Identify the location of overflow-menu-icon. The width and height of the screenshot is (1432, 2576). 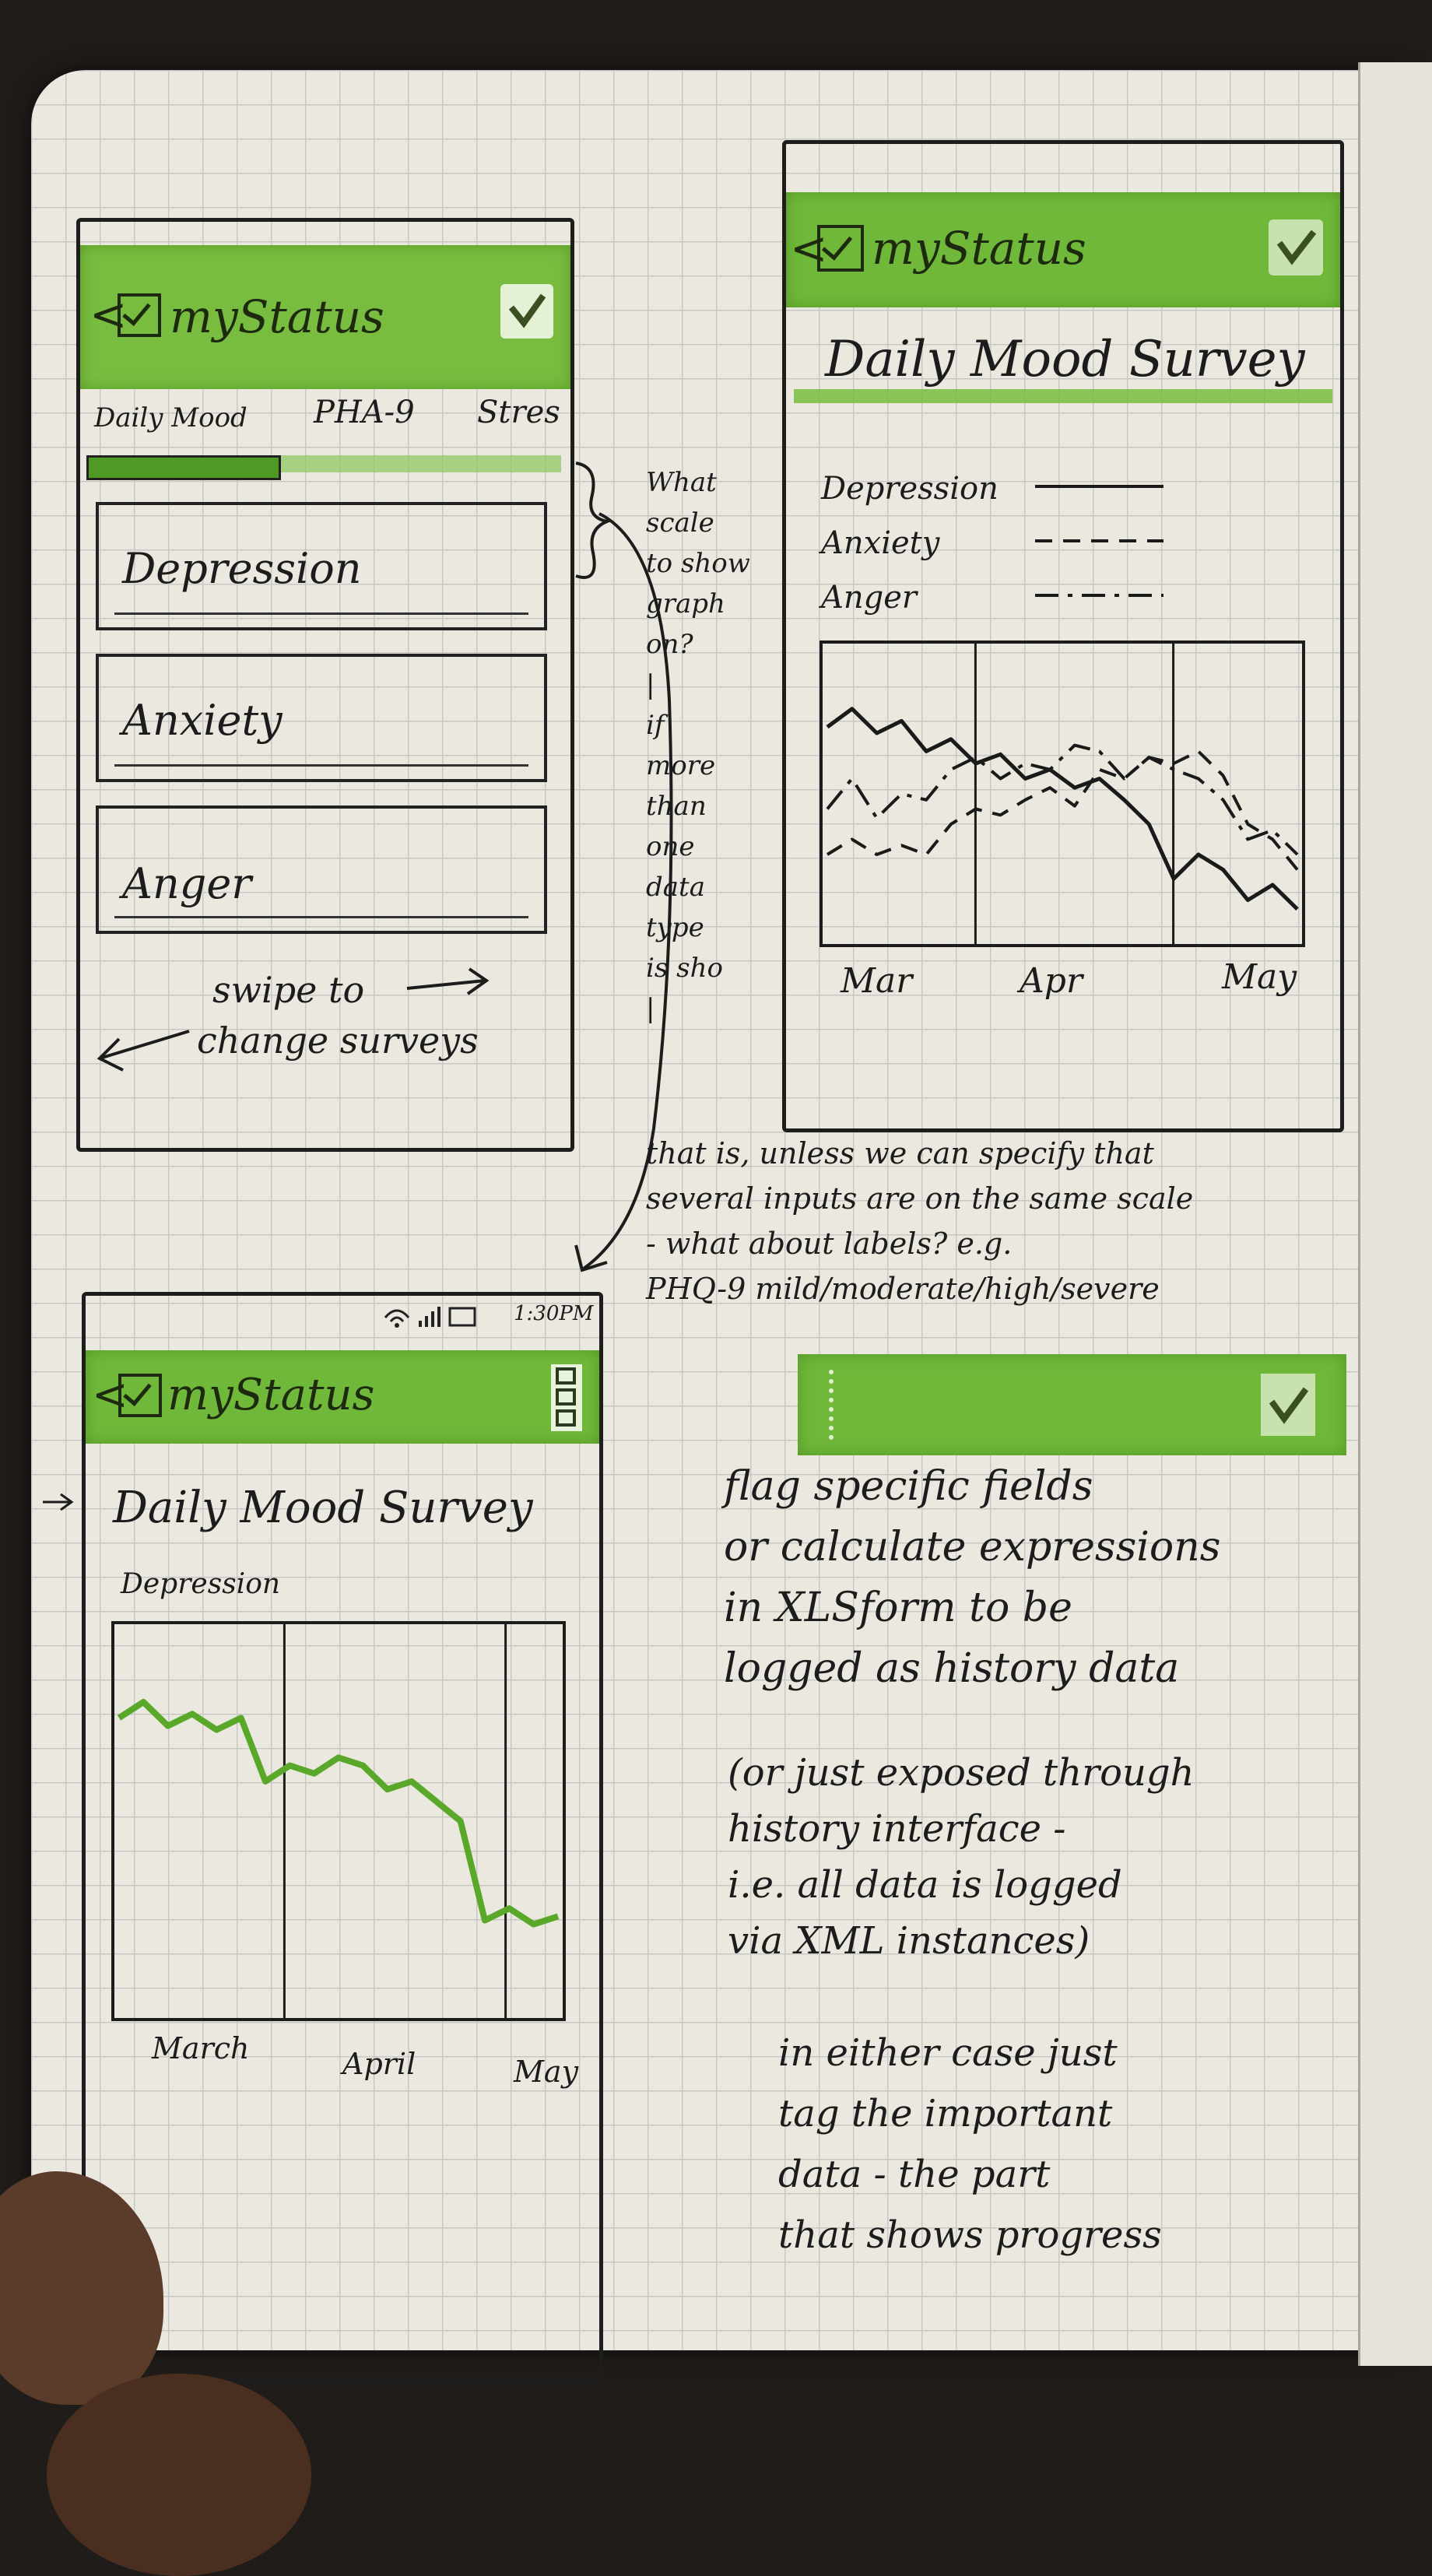
(566, 1398).